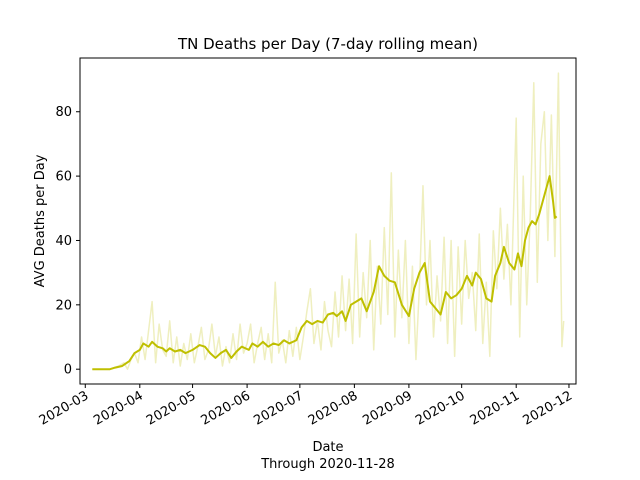 This screenshot has width=640, height=480. Describe the element at coordinates (63, 241) in the screenshot. I see `y-tick-label: 40` at that location.